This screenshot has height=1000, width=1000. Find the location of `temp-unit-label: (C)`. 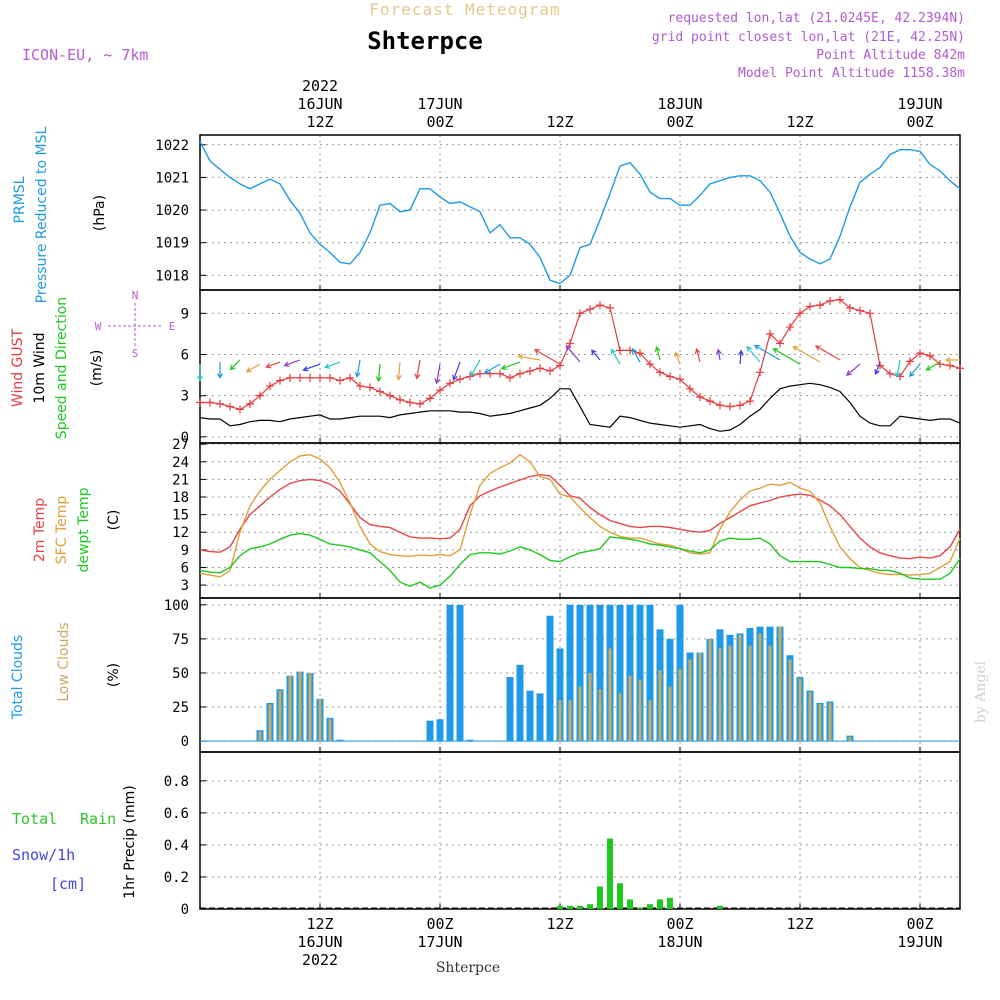

temp-unit-label: (C) is located at coordinates (114, 520).